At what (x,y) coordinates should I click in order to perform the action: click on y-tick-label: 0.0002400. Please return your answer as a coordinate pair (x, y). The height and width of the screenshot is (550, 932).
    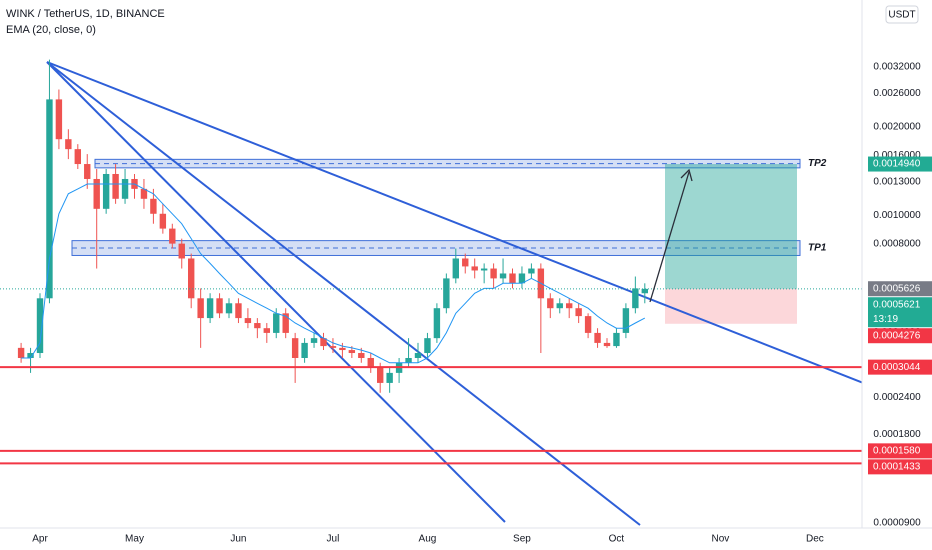
    Looking at the image, I should click on (897, 397).